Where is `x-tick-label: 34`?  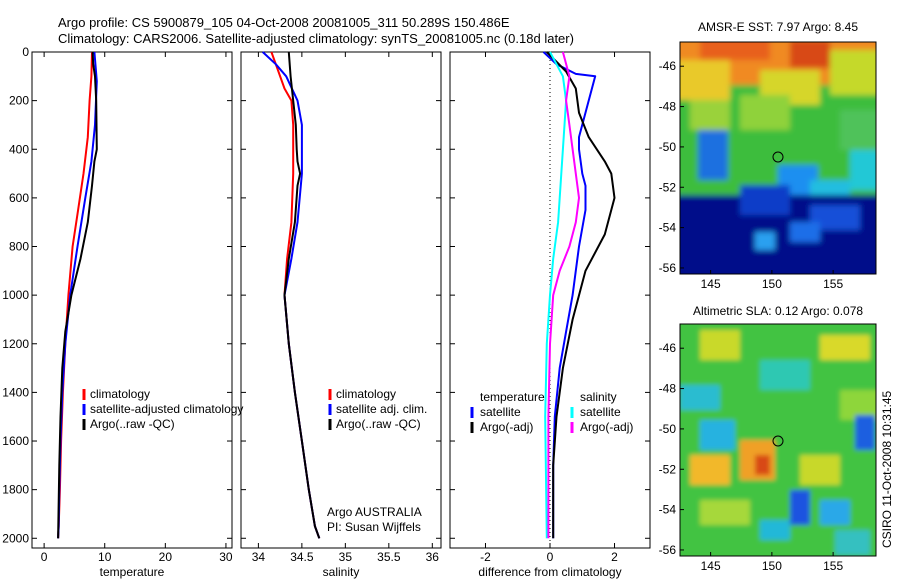
x-tick-label: 34 is located at coordinates (259, 557).